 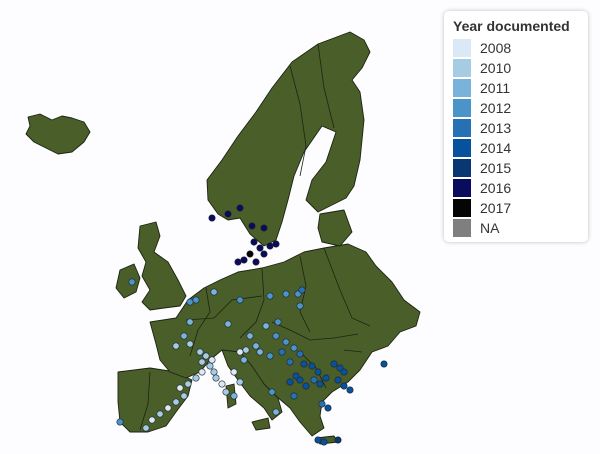 What do you see at coordinates (496, 148) in the screenshot?
I see `legend-label: 2014` at bounding box center [496, 148].